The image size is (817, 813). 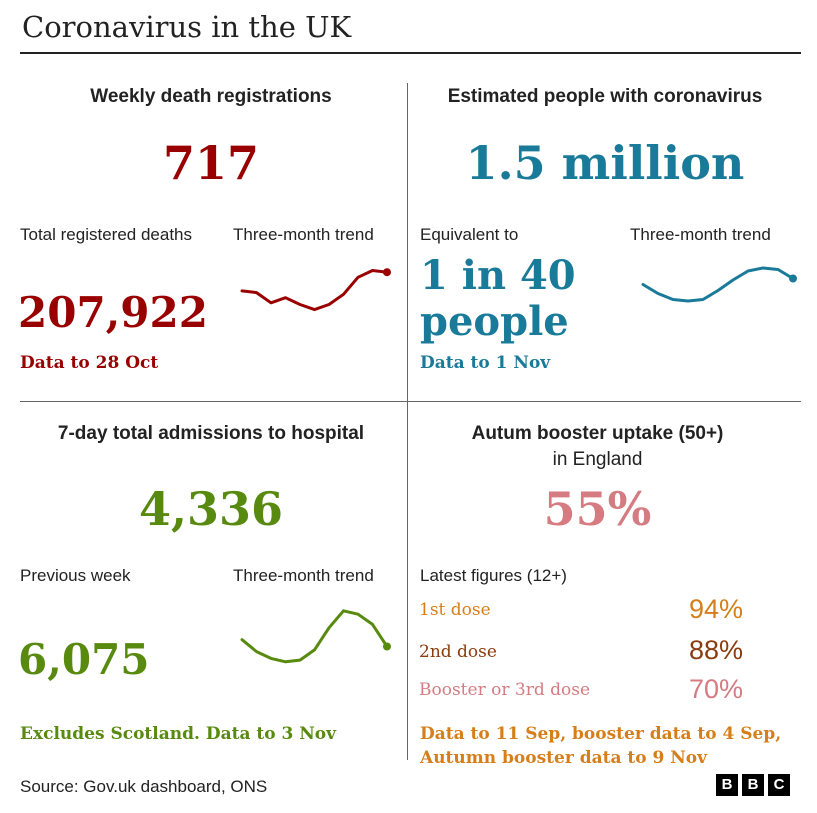 I want to click on hospital-prev-label: Previous week, so click(x=75, y=575).